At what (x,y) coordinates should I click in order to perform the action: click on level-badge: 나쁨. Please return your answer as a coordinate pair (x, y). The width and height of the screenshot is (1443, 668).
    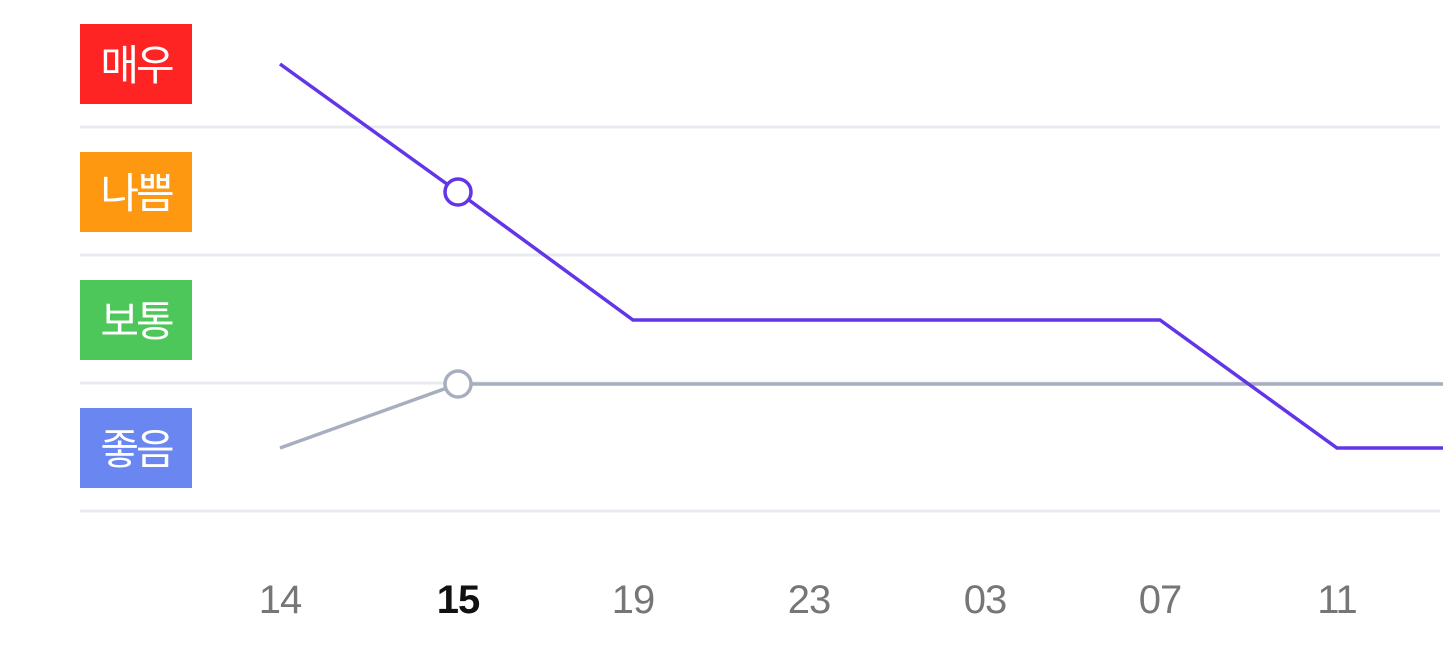
    Looking at the image, I should click on (136, 192).